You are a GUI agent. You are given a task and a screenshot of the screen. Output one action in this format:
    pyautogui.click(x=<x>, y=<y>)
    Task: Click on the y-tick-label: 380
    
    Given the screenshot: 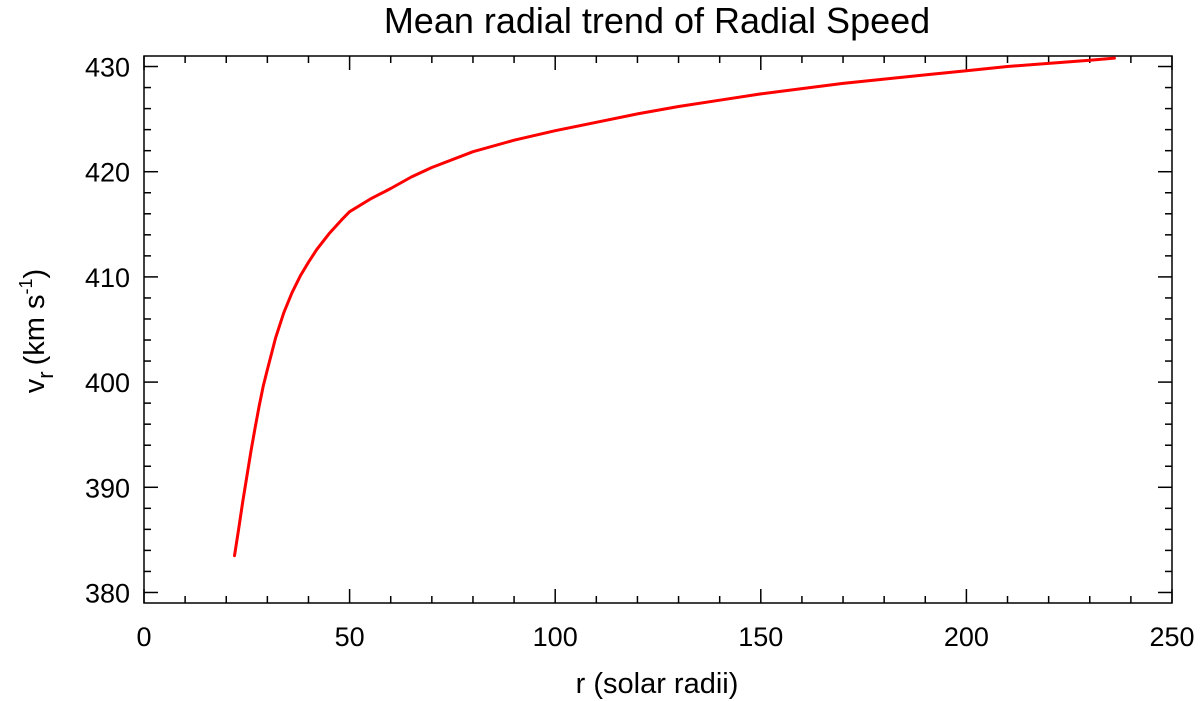 What is the action you would take?
    pyautogui.click(x=107, y=593)
    